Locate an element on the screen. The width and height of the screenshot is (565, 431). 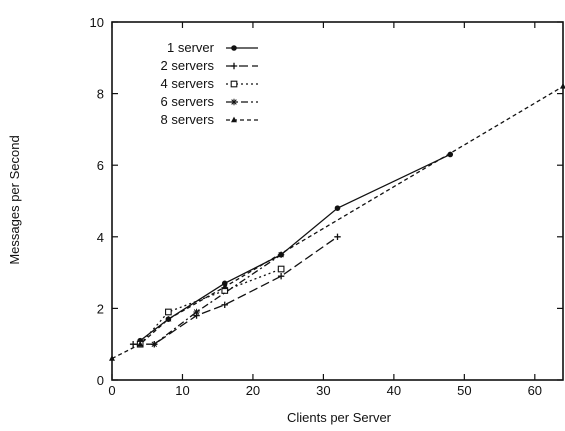
x-tick-label: 0 is located at coordinates (111, 390).